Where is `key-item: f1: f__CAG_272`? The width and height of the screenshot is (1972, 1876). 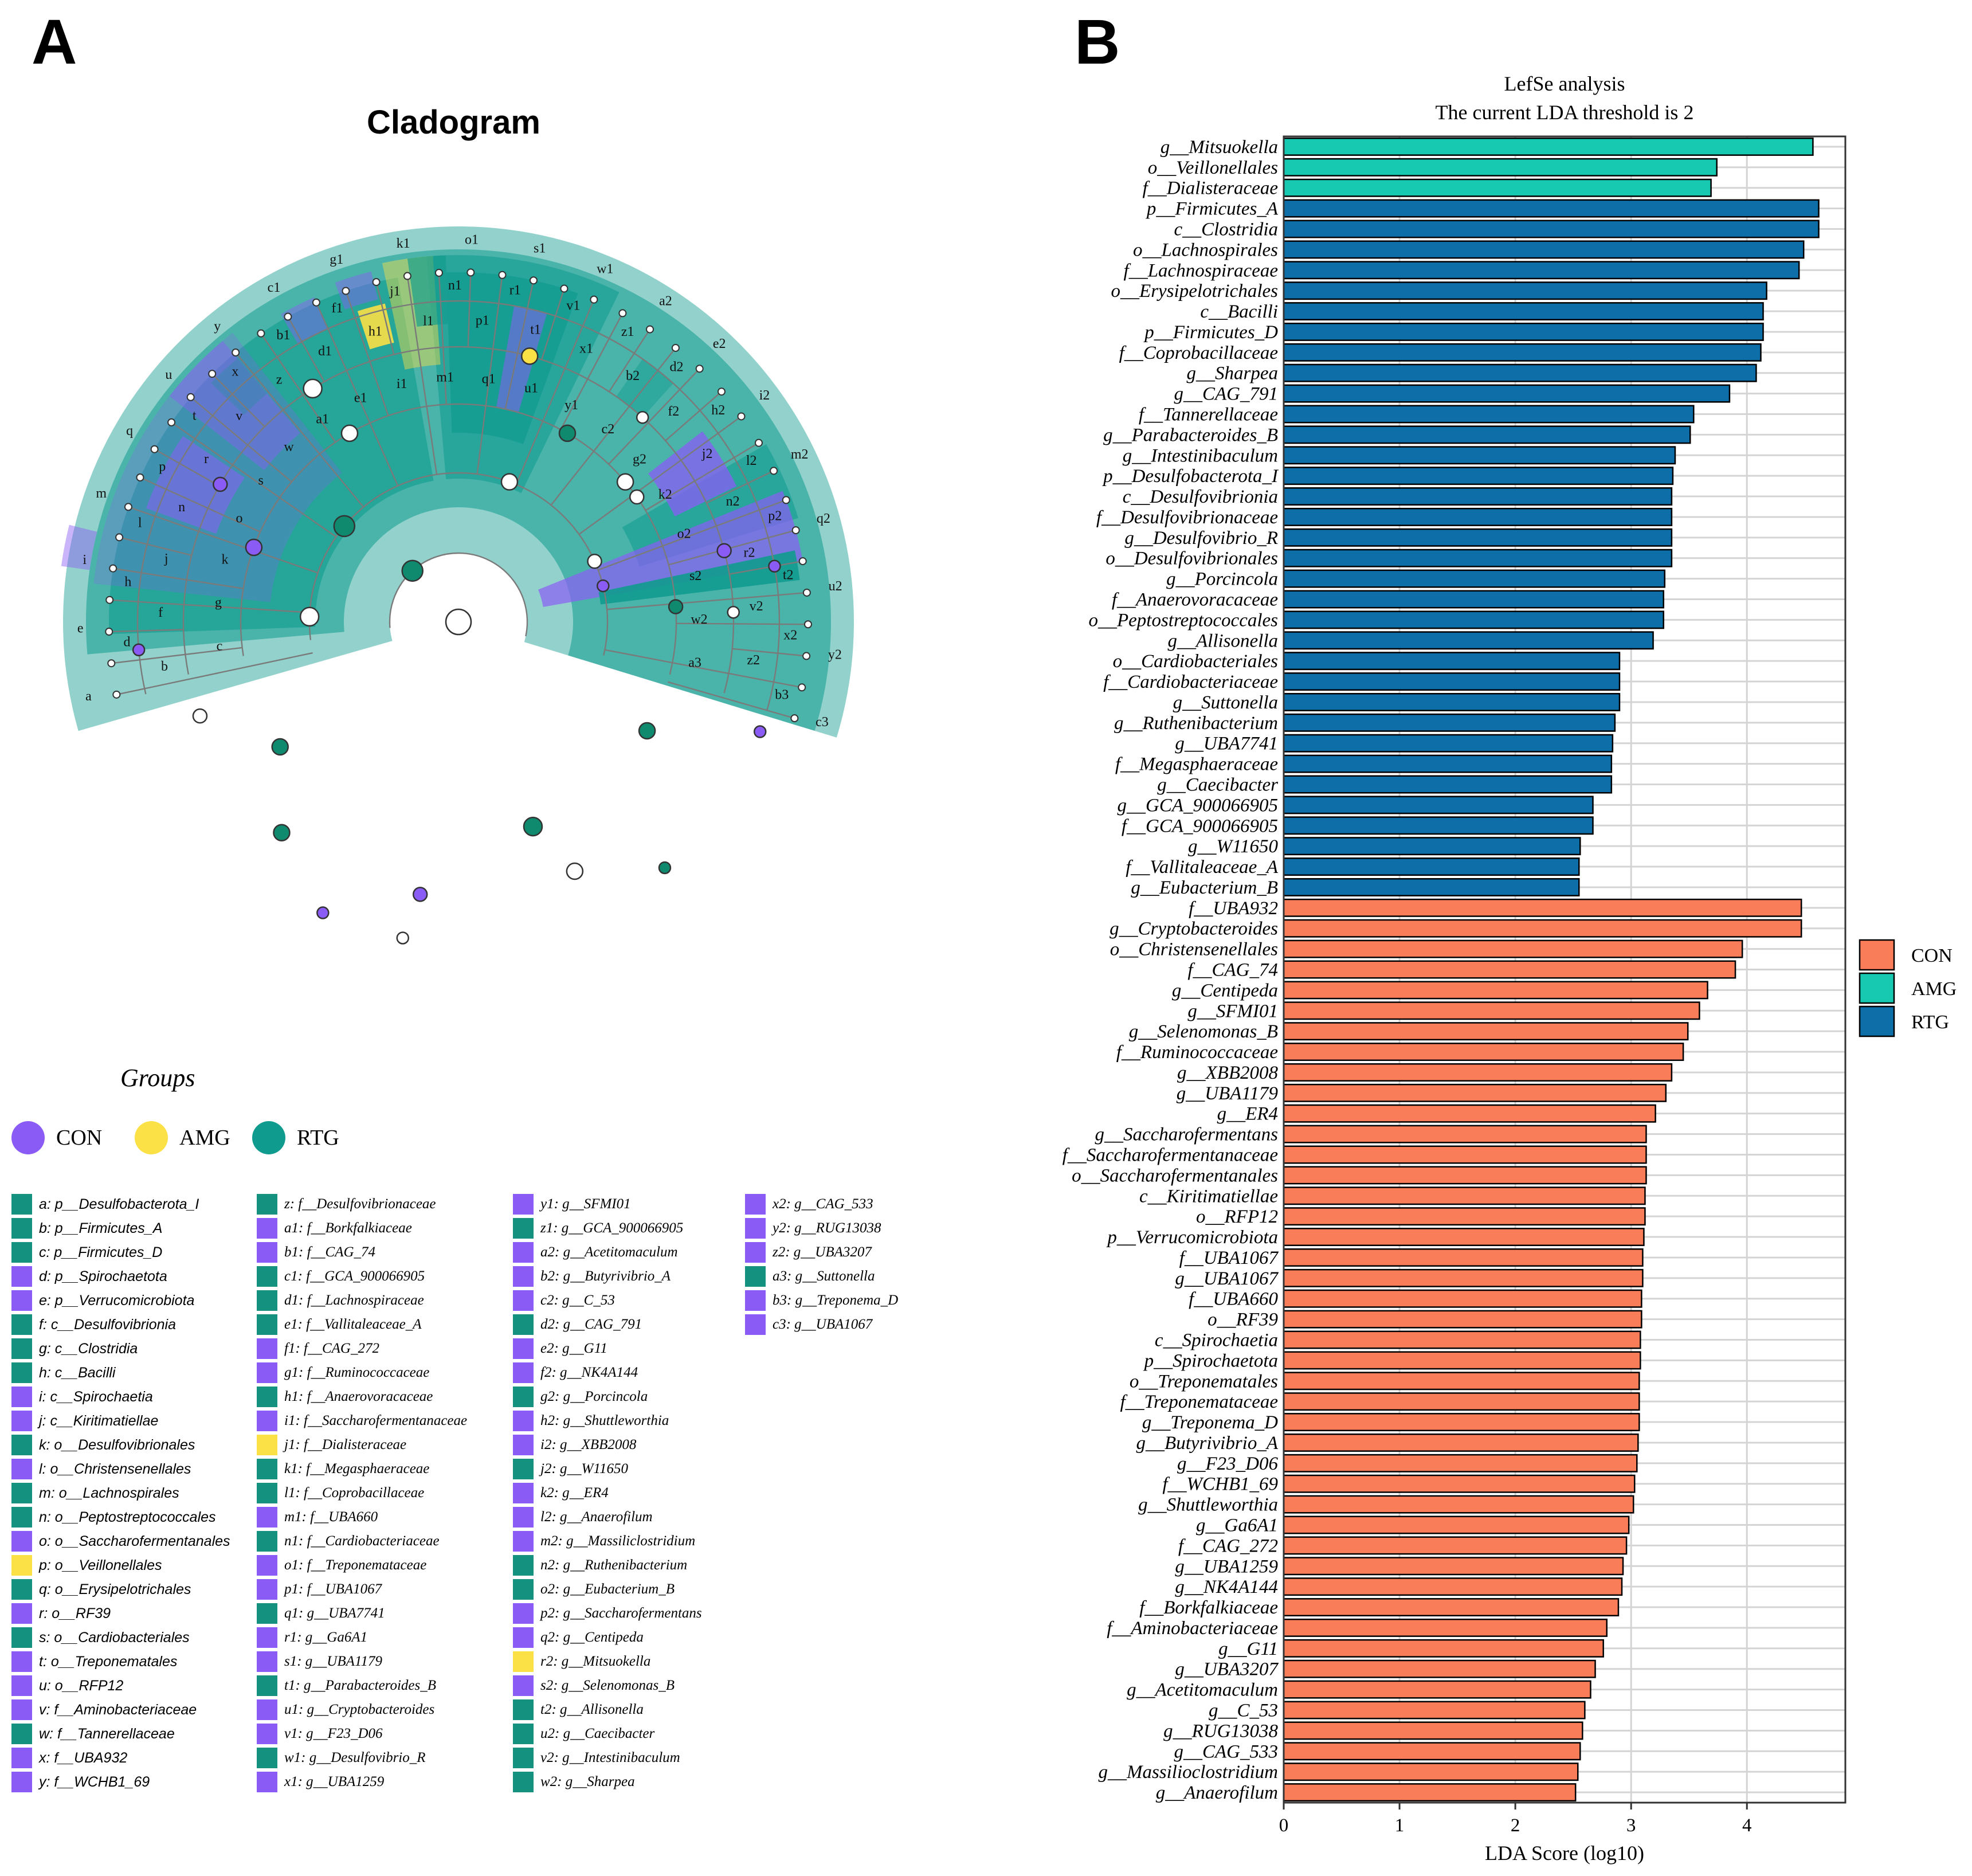 key-item: f1: f__CAG_272 is located at coordinates (362, 1349).